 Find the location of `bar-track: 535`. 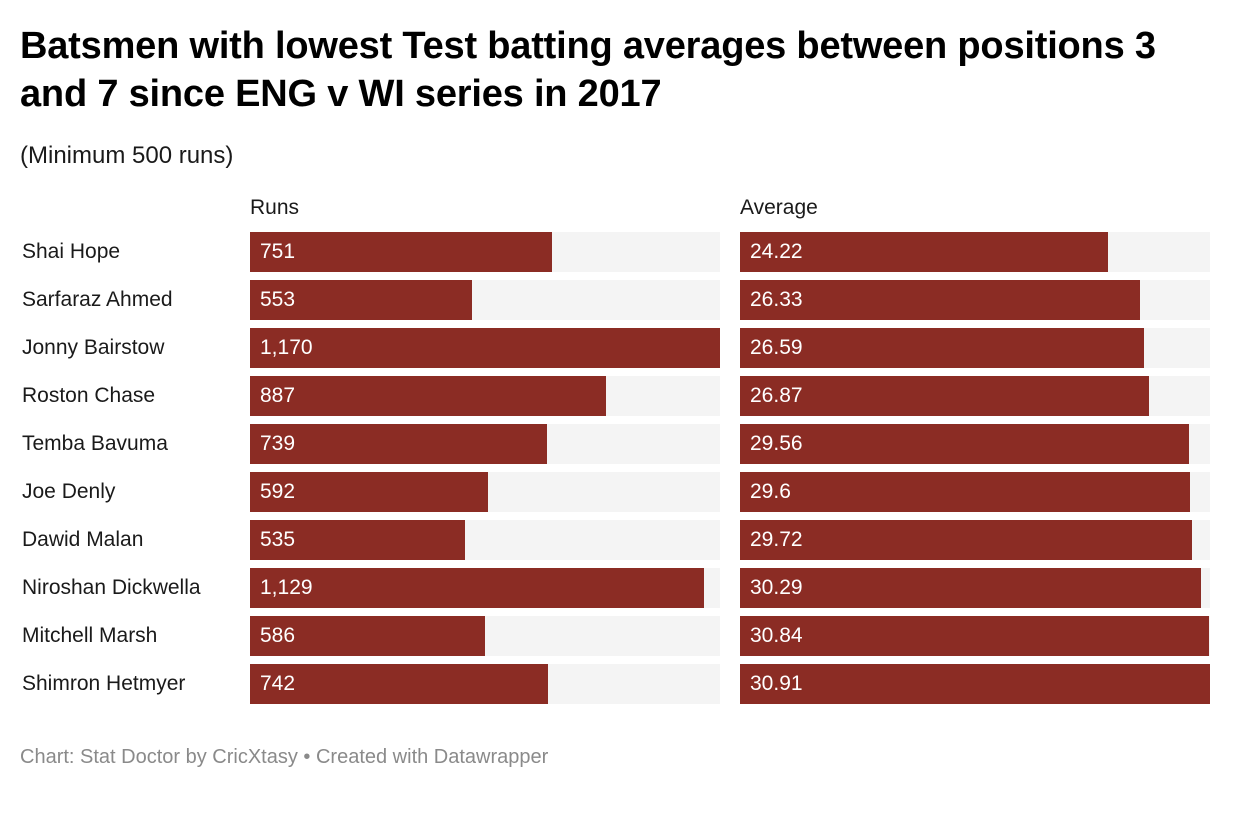

bar-track: 535 is located at coordinates (485, 540).